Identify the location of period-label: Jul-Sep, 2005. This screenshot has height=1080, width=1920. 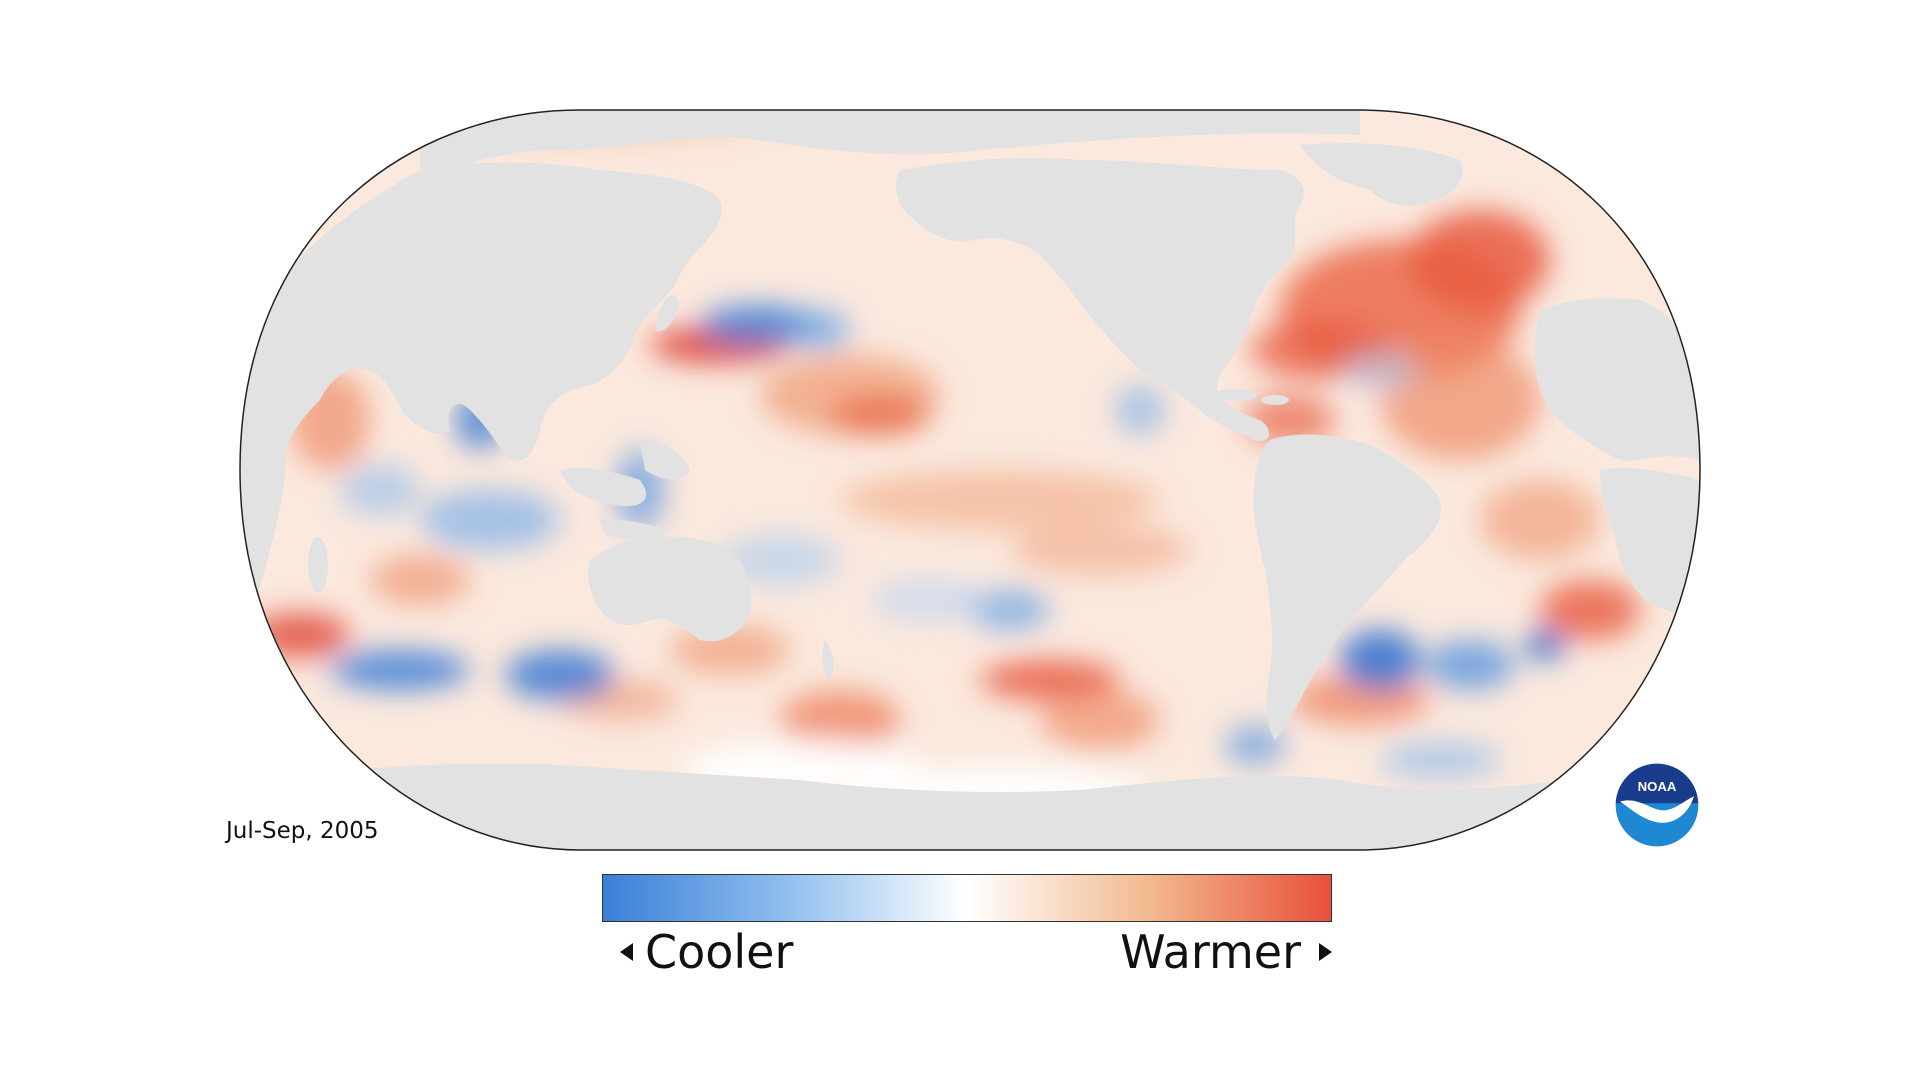
(302, 831).